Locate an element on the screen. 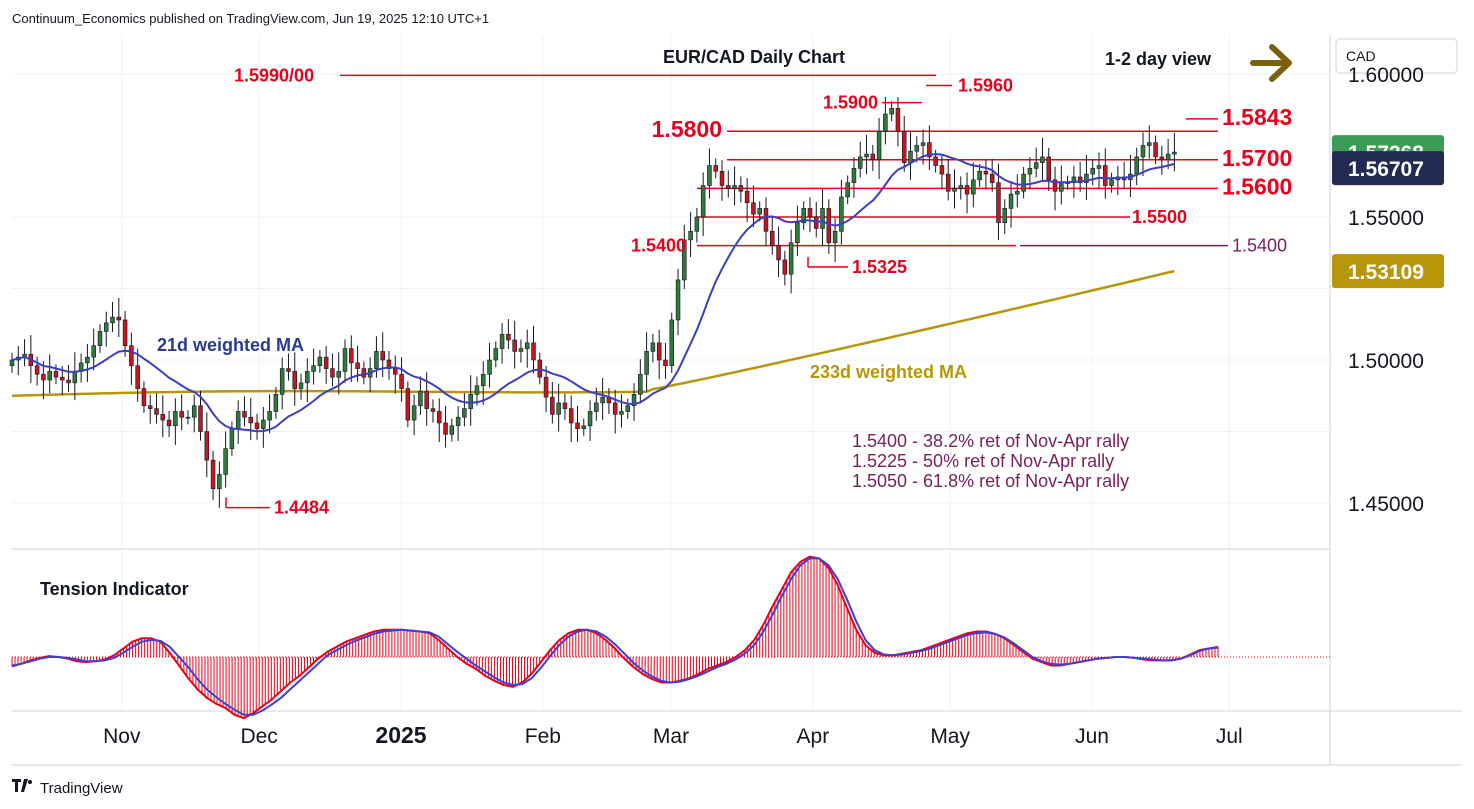 This screenshot has width=1474, height=809. level-label: 1.5800 is located at coordinates (687, 129).